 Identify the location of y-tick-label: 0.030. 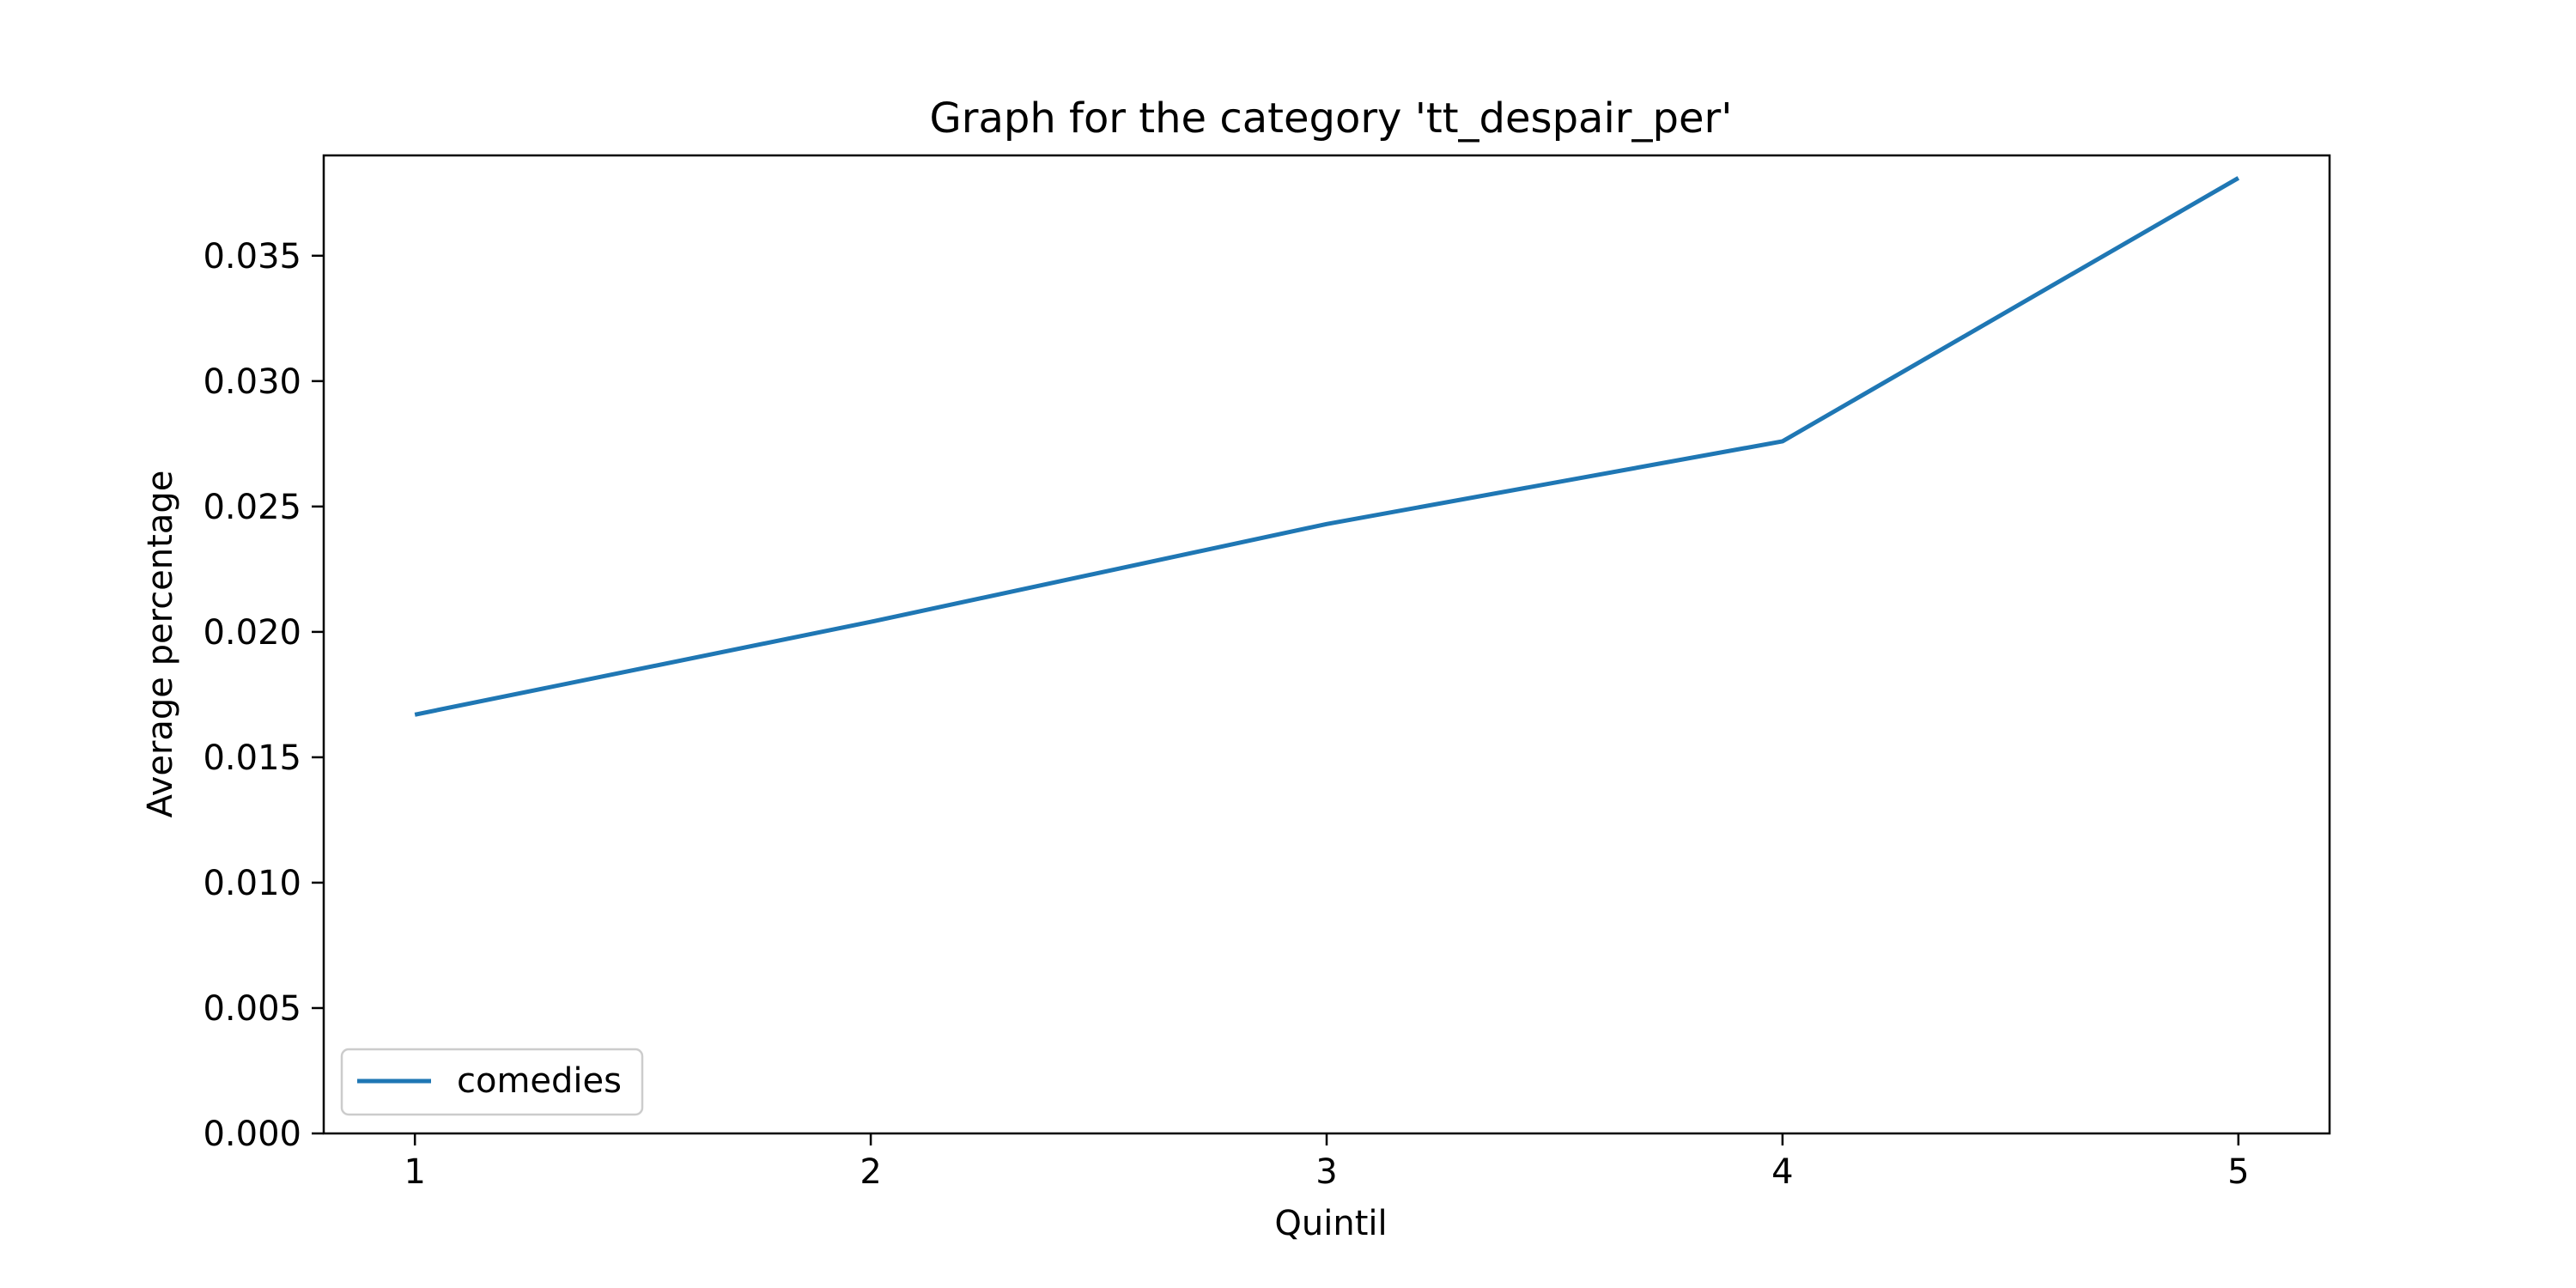
(252, 382).